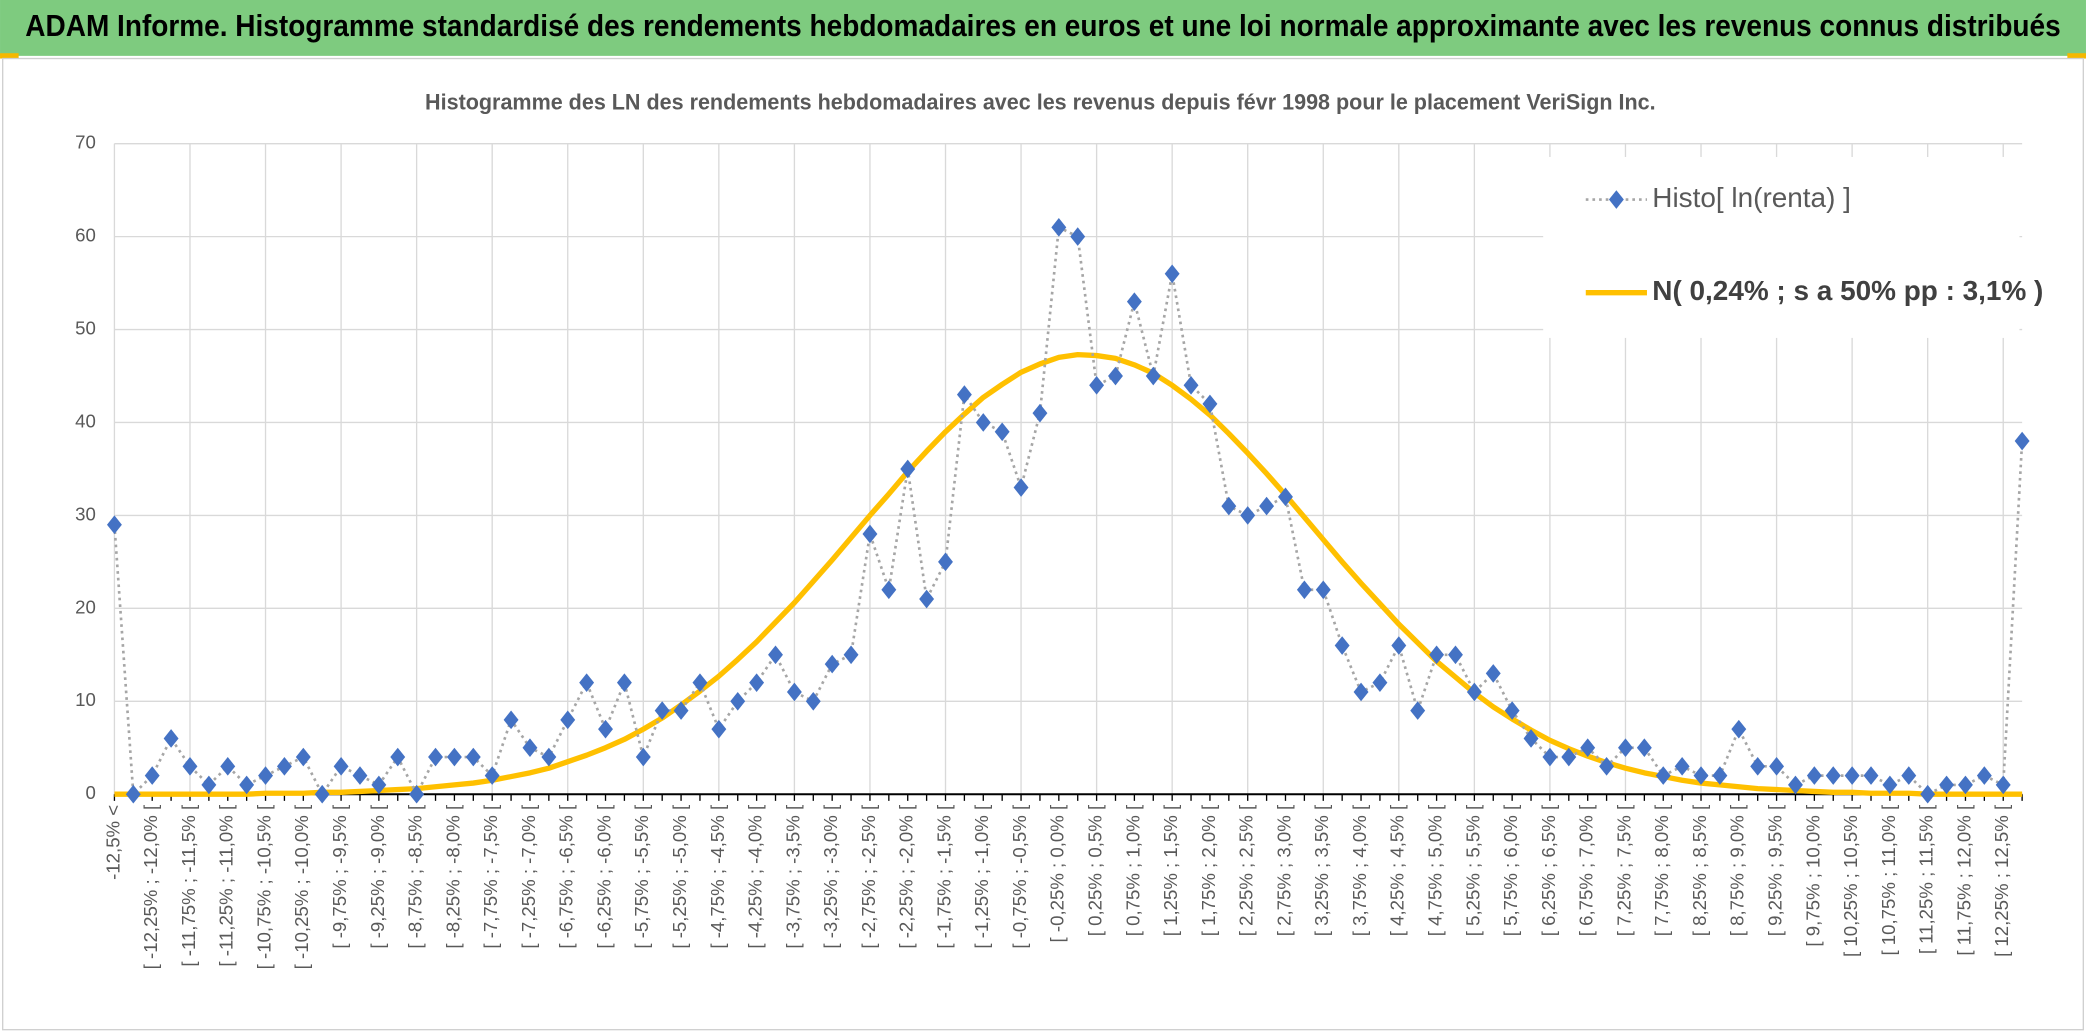  What do you see at coordinates (85, 699) in the screenshot?
I see `y-tick-label: 10` at bounding box center [85, 699].